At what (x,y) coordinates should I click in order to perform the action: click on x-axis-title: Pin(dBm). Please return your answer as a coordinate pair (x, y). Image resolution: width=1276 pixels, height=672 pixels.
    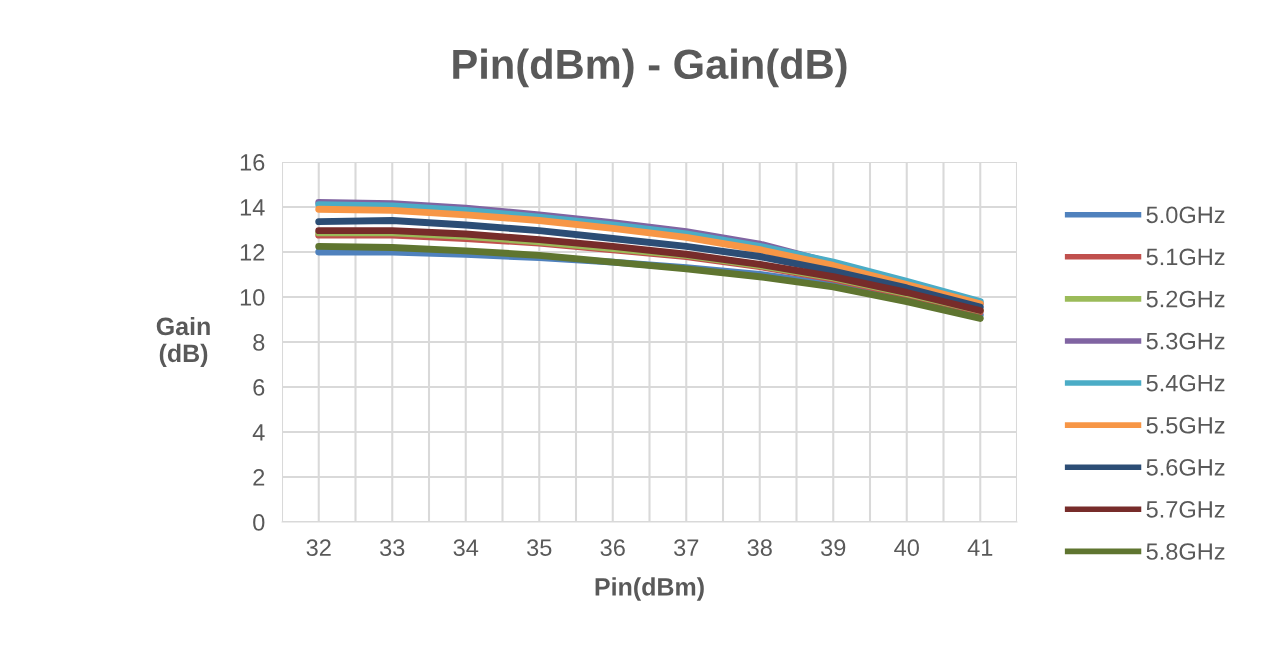
    Looking at the image, I should click on (649, 589).